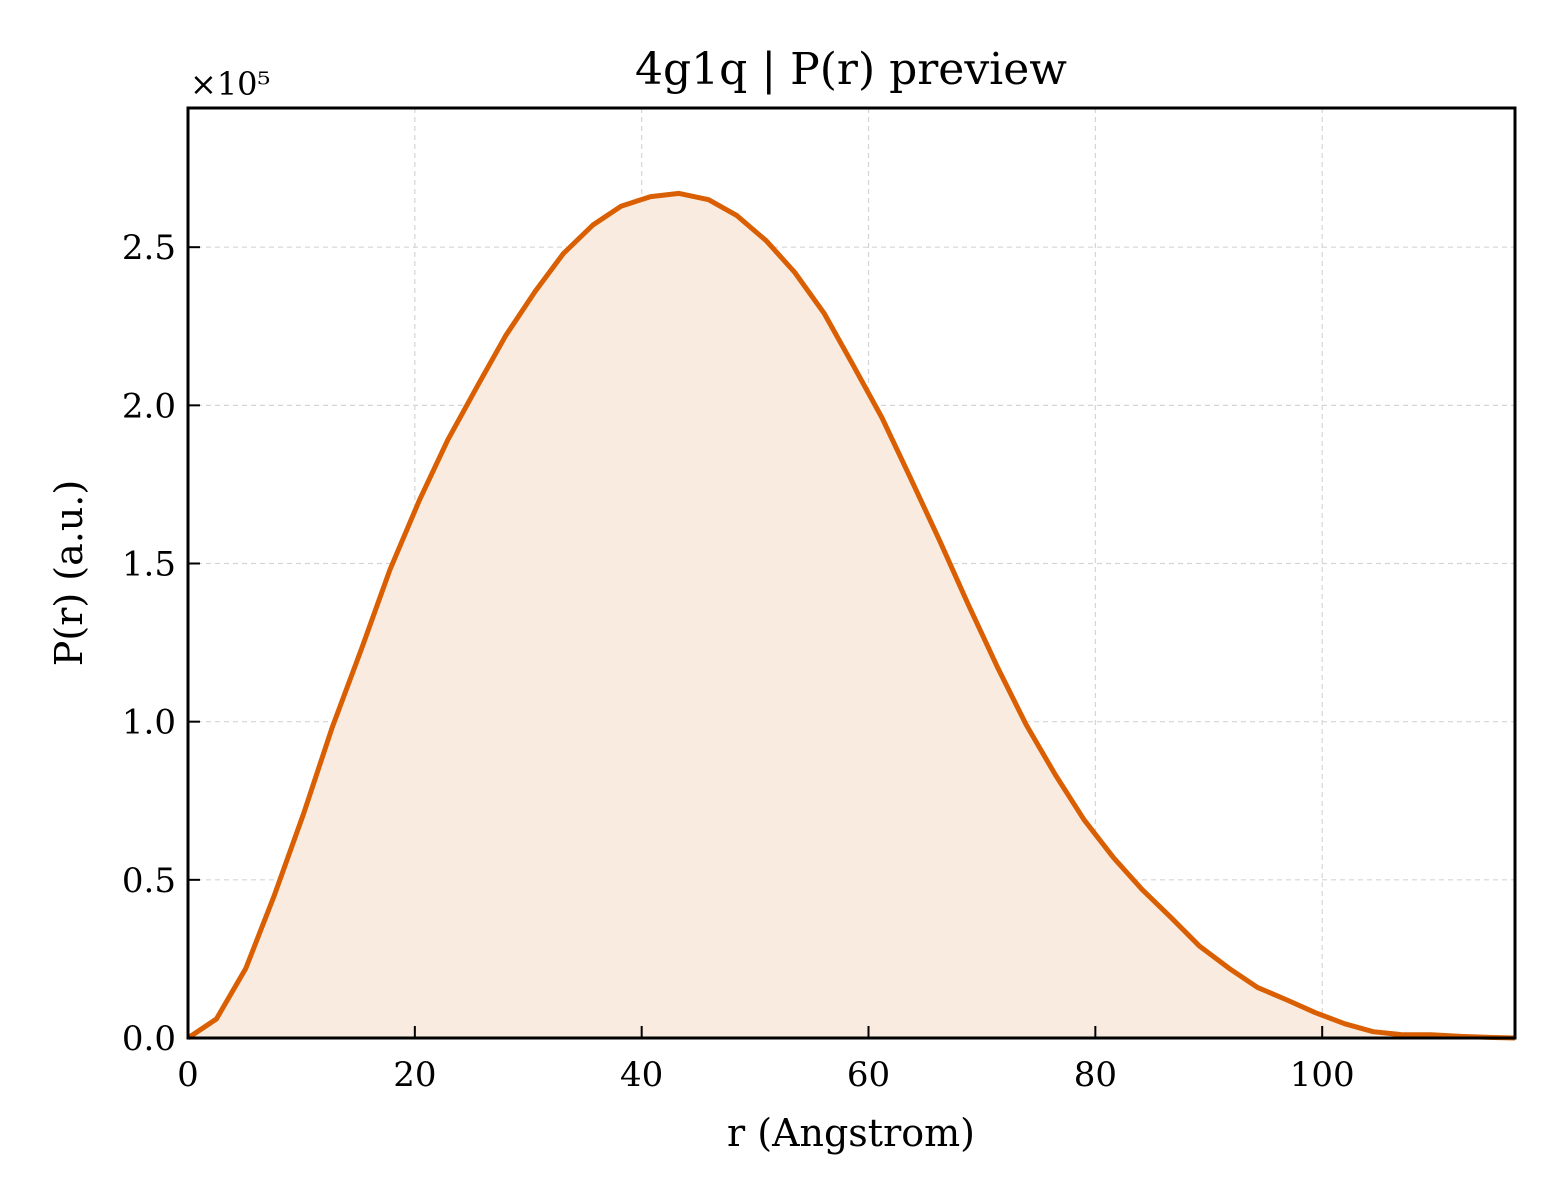 The height and width of the screenshot is (1200, 1560). Describe the element at coordinates (851, 69) in the screenshot. I see `chart-title: 4g1q | P(r) preview` at that location.